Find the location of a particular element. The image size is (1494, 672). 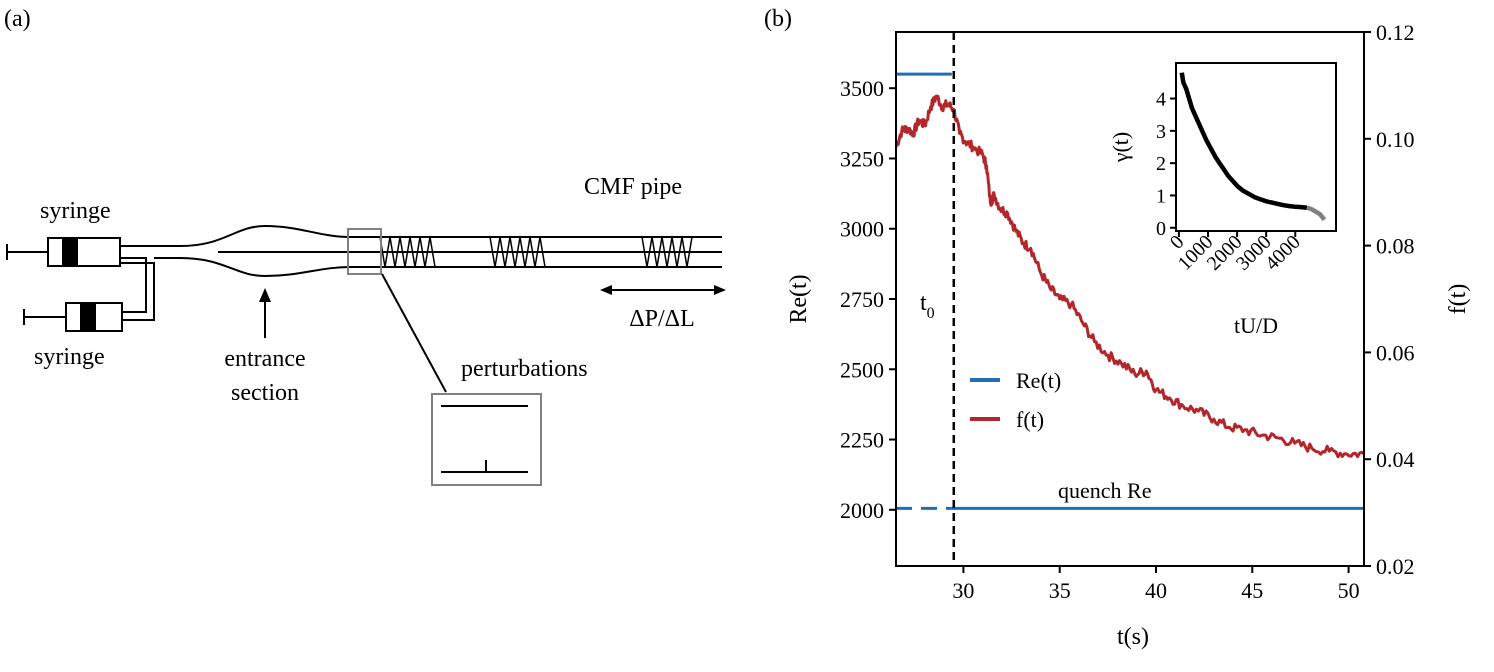

y-tick-label-1: 2250 is located at coordinates (862, 440).